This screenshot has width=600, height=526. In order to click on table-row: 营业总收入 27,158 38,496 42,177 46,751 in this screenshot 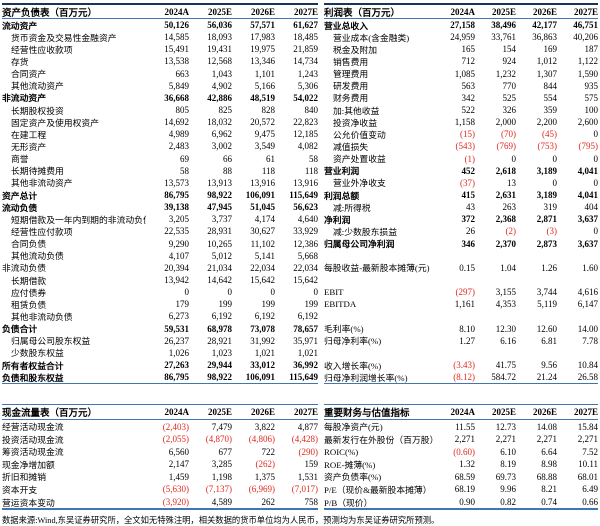, I will do `click(461, 25)`.